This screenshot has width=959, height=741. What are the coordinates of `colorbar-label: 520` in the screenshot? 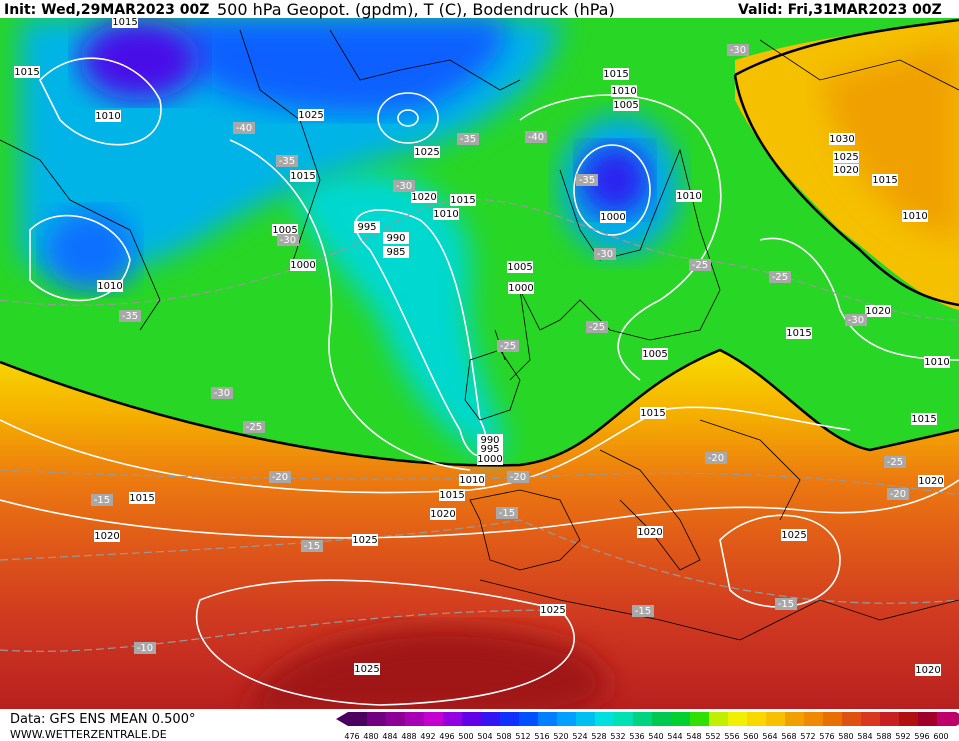 It's located at (560, 736).